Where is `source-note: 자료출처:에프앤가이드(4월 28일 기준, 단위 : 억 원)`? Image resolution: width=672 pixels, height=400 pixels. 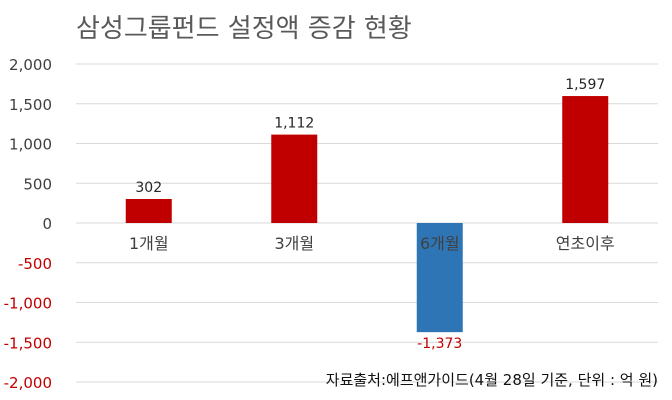
source-note: 자료출처:에프앤가이드(4월 28일 기준, 단위 : 억 원) is located at coordinates (491, 380).